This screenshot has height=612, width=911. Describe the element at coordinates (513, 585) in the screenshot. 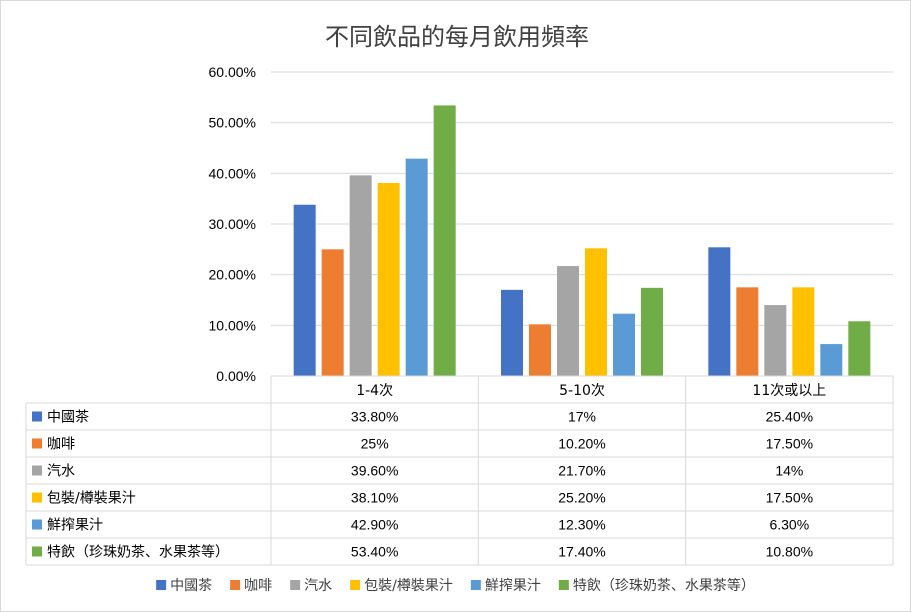

I see `legend-label: 鮮搾果汁` at that location.